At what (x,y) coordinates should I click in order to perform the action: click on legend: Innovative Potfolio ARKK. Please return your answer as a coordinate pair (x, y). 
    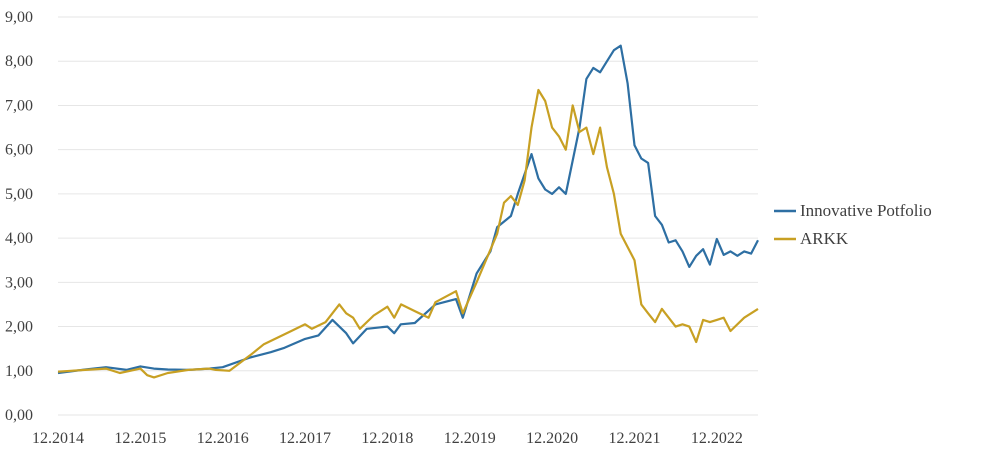
    Looking at the image, I should click on (853, 224).